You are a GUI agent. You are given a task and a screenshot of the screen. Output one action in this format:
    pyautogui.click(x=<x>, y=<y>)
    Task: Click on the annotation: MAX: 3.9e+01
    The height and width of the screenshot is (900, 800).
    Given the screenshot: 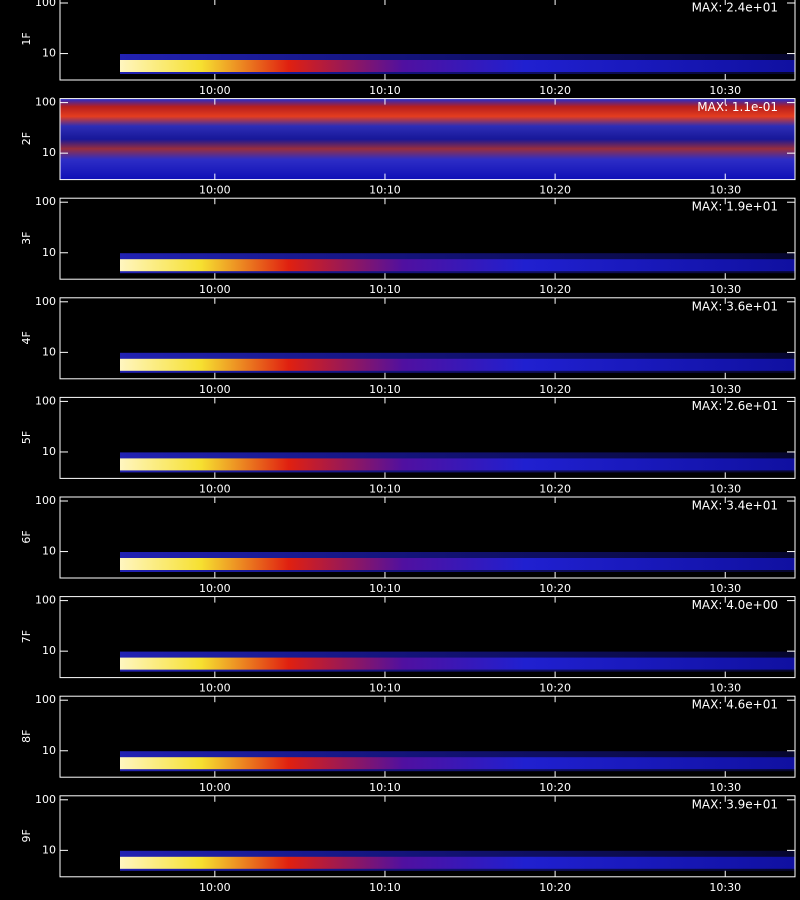 What is the action you would take?
    pyautogui.click(x=735, y=804)
    